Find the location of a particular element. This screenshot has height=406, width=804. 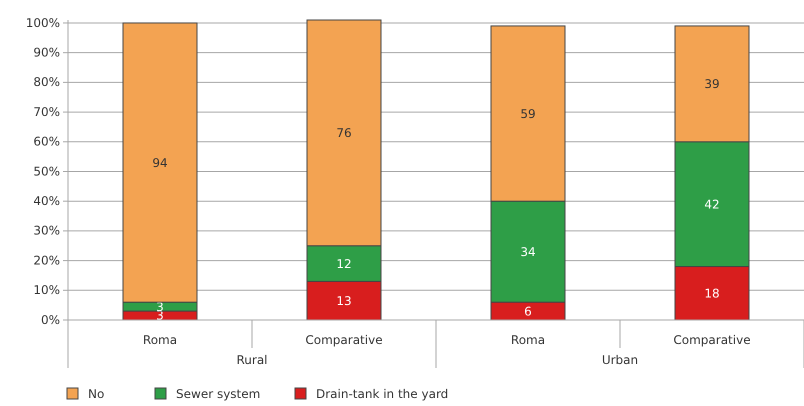

data-label: 13 is located at coordinates (344, 301).